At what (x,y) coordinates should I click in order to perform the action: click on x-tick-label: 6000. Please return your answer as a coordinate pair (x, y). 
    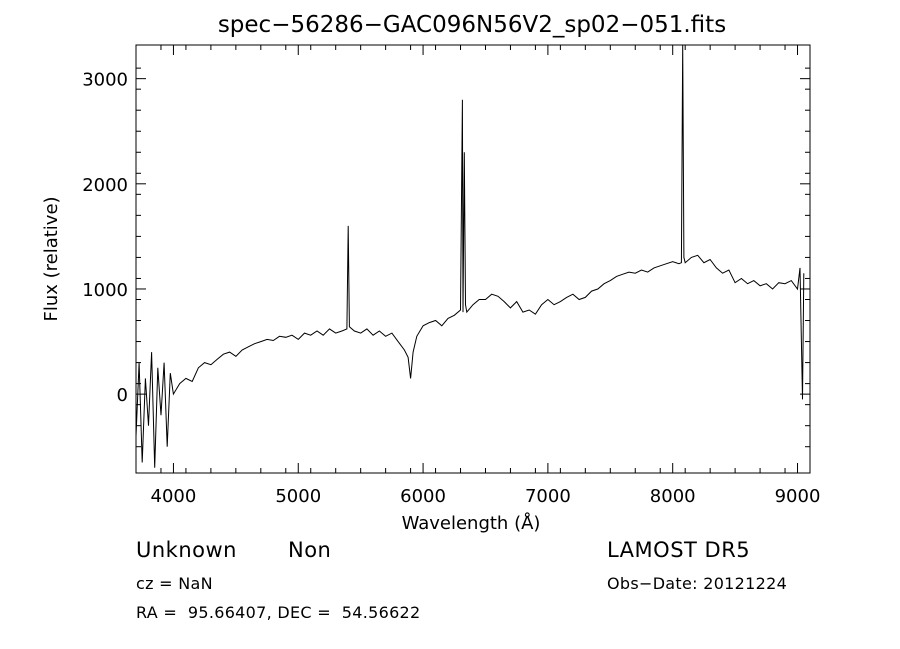
    Looking at the image, I should click on (423, 496).